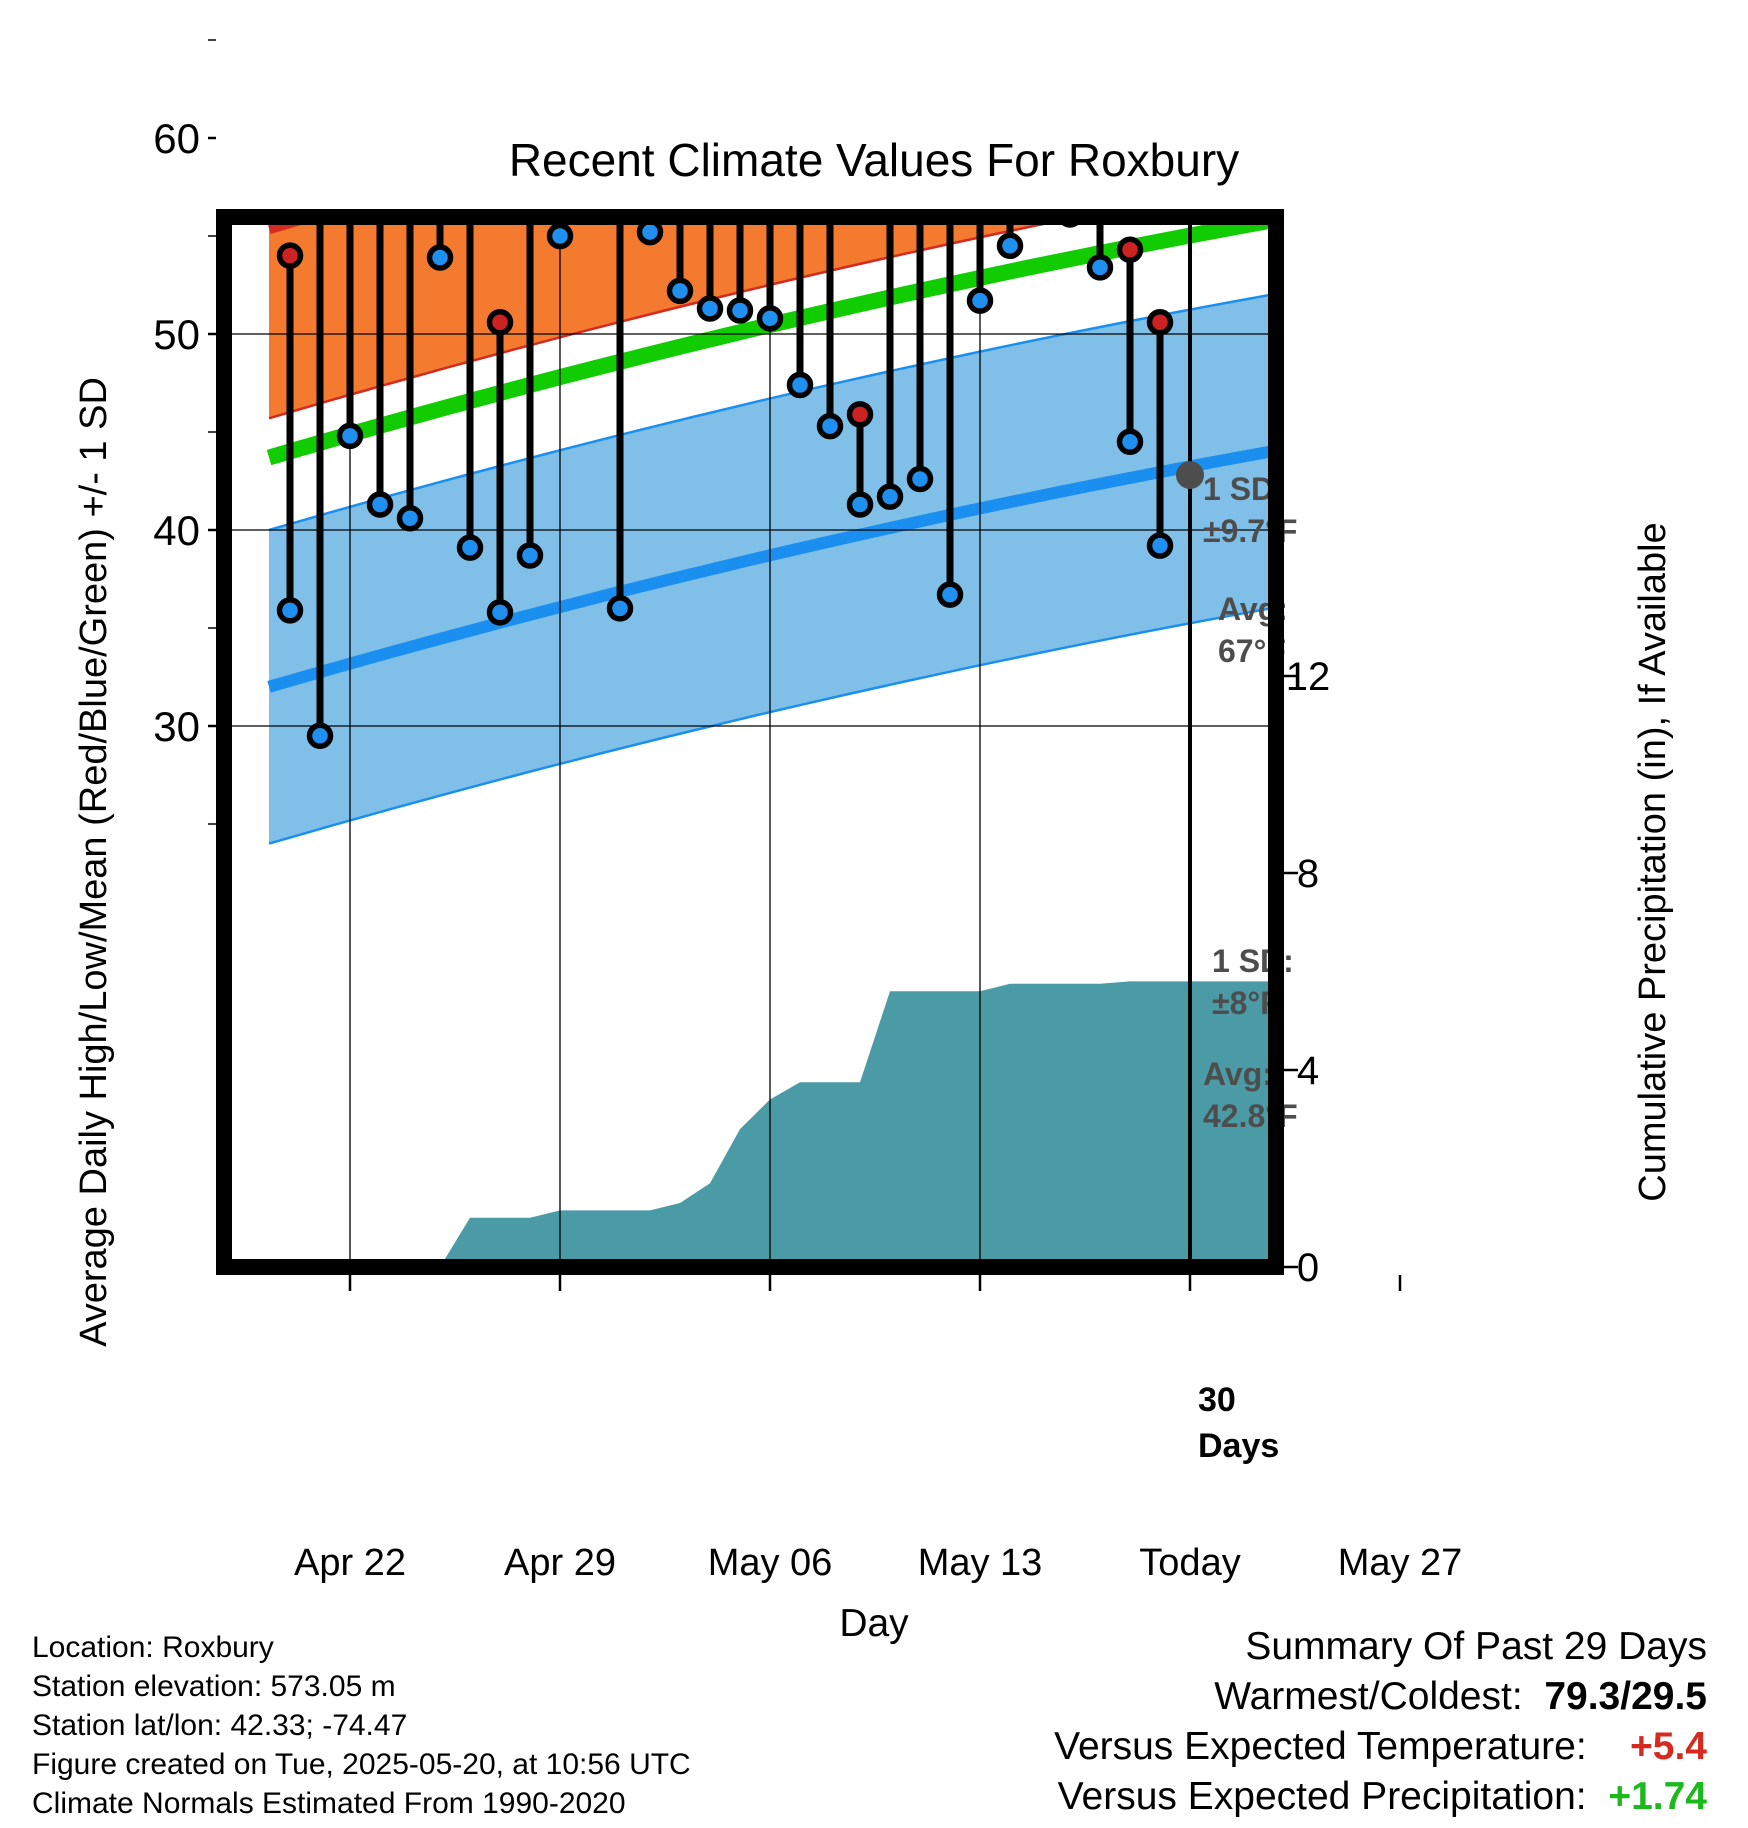 The width and height of the screenshot is (1748, 1828). Describe the element at coordinates (874, 1623) in the screenshot. I see `x-axis-label: Day` at that location.